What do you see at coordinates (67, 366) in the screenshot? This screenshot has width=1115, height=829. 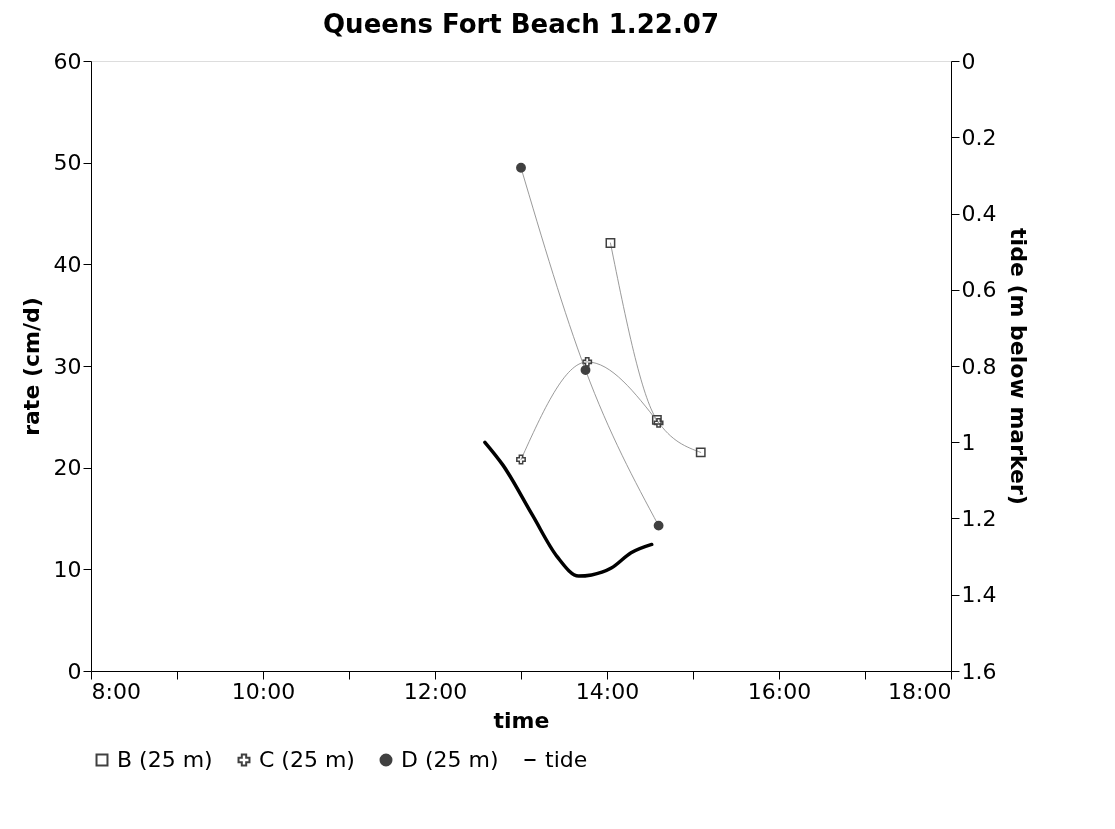 I see `y-tick-label: 30` at bounding box center [67, 366].